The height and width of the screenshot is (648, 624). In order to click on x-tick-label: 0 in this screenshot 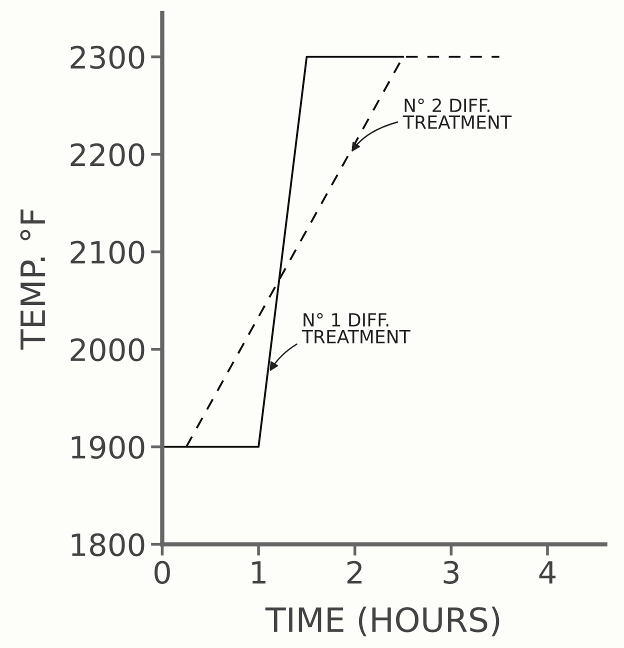, I will do `click(162, 572)`.